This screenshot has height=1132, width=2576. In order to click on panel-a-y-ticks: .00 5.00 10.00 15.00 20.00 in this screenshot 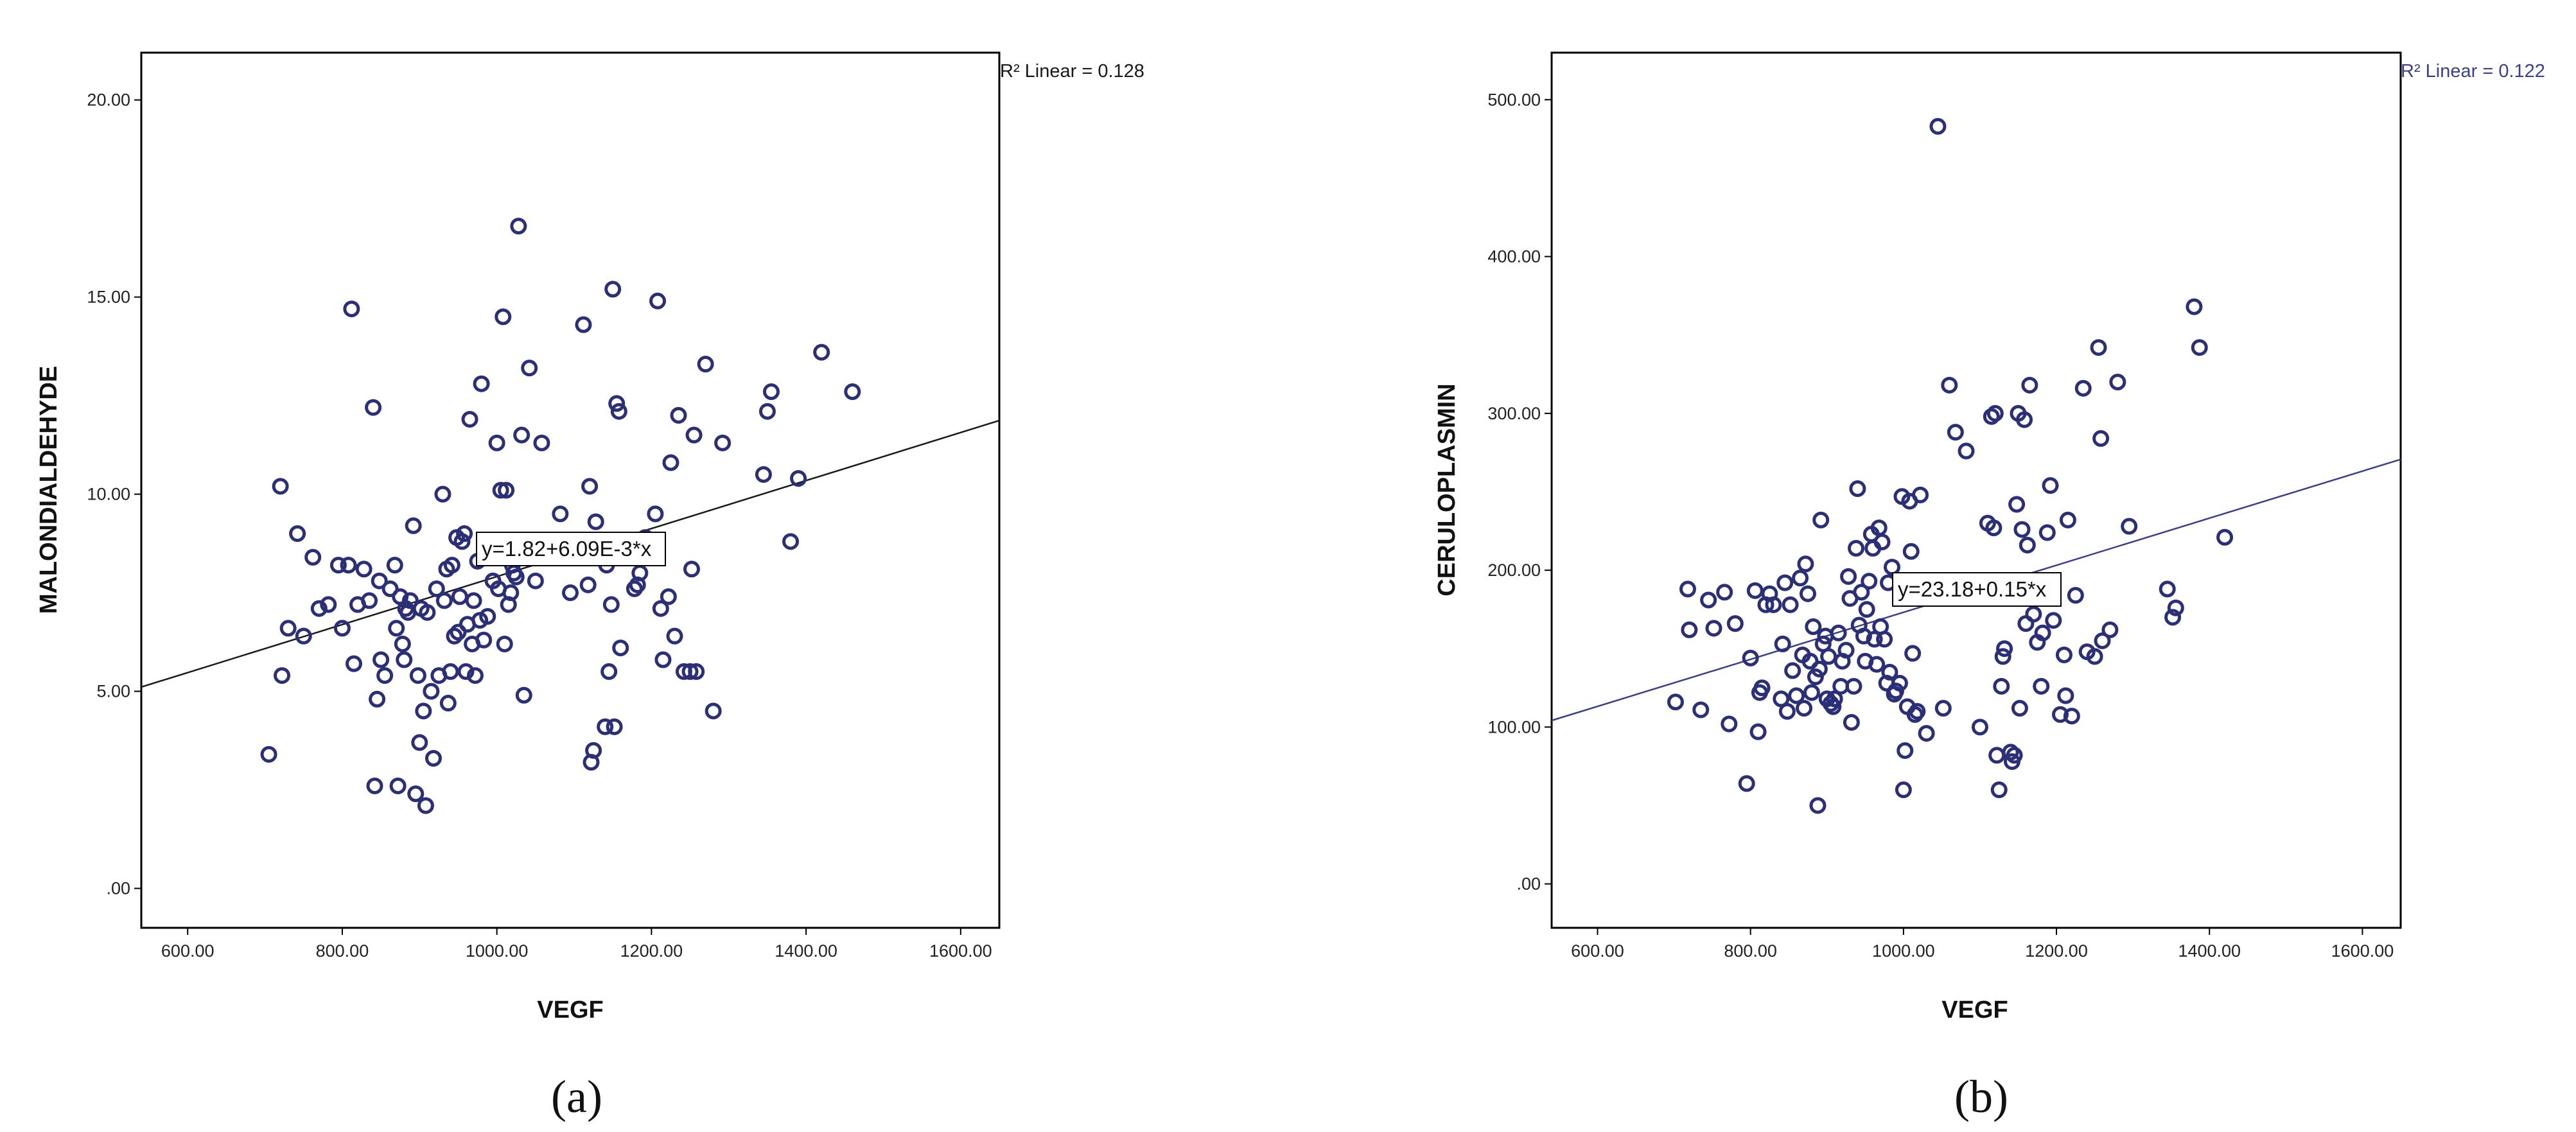, I will do `click(114, 494)`.